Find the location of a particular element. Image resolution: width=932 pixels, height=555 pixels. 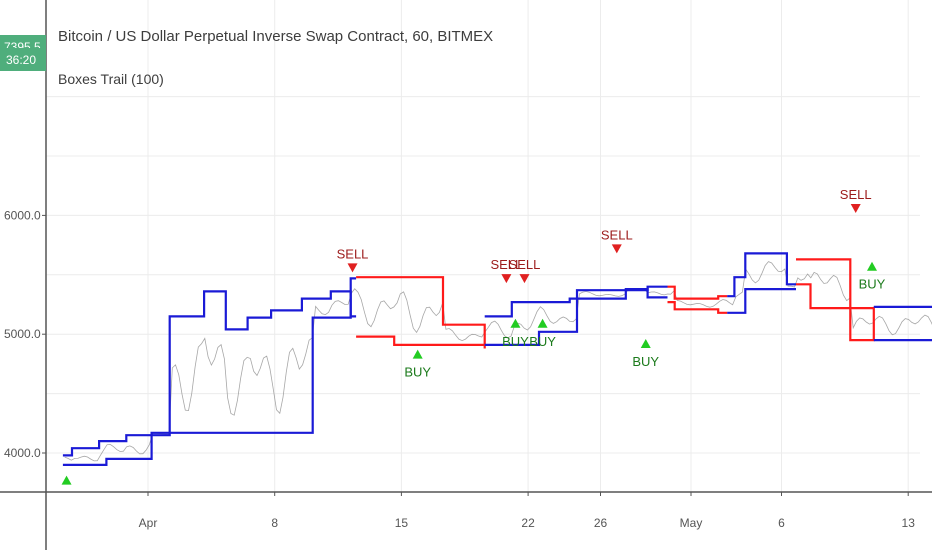

y-tick-label: 4000.0 is located at coordinates (22, 453).